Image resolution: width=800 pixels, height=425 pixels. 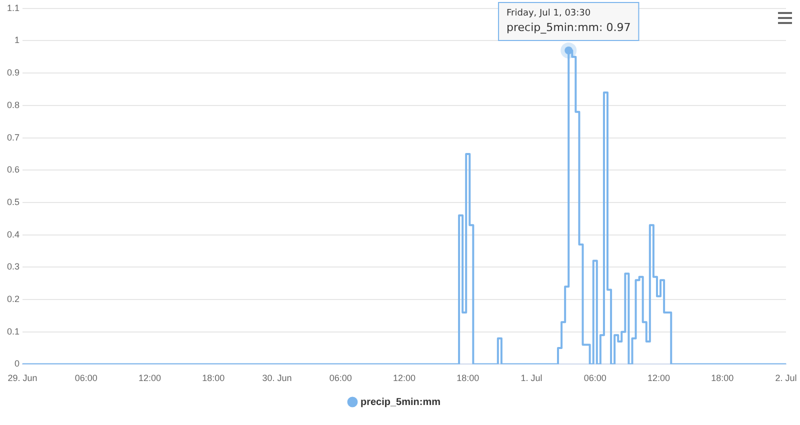 I want to click on y-tick-label: 0.7, so click(x=13, y=137).